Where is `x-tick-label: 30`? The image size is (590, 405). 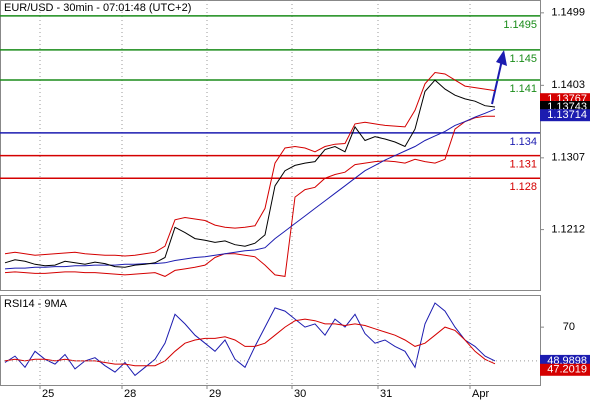
x-tick-label: 30 is located at coordinates (300, 394).